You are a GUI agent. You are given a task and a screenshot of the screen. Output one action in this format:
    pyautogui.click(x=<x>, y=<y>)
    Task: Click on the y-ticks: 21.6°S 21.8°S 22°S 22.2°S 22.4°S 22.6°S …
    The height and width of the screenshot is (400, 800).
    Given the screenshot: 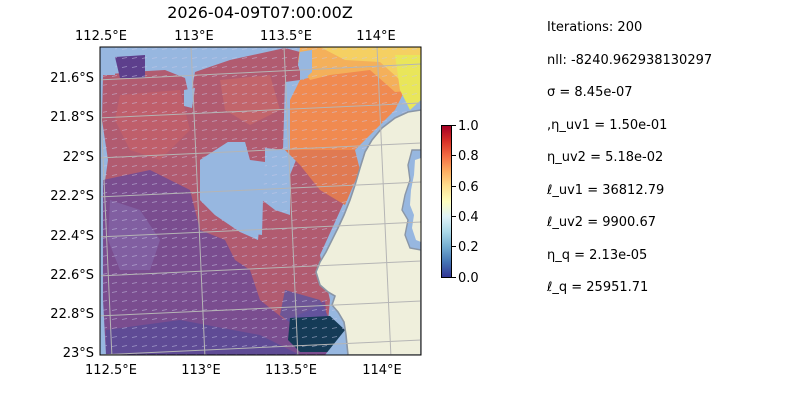 What is the action you would take?
    pyautogui.click(x=72, y=216)
    